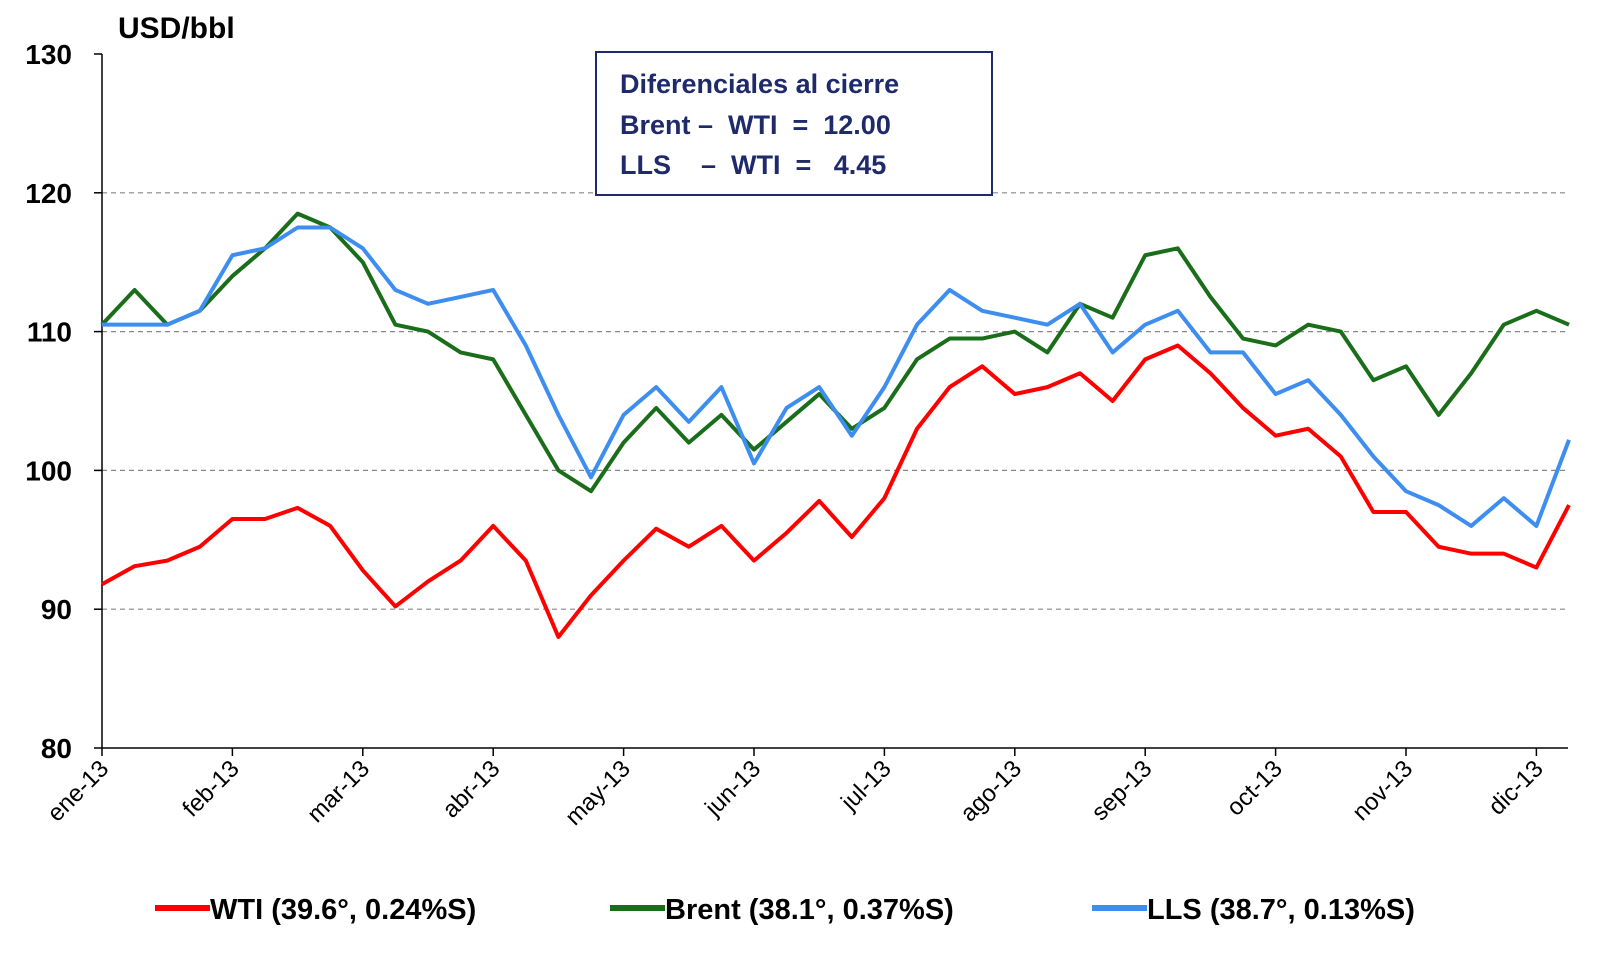  I want to click on x-tick-label: jul-13, so click(865, 785).